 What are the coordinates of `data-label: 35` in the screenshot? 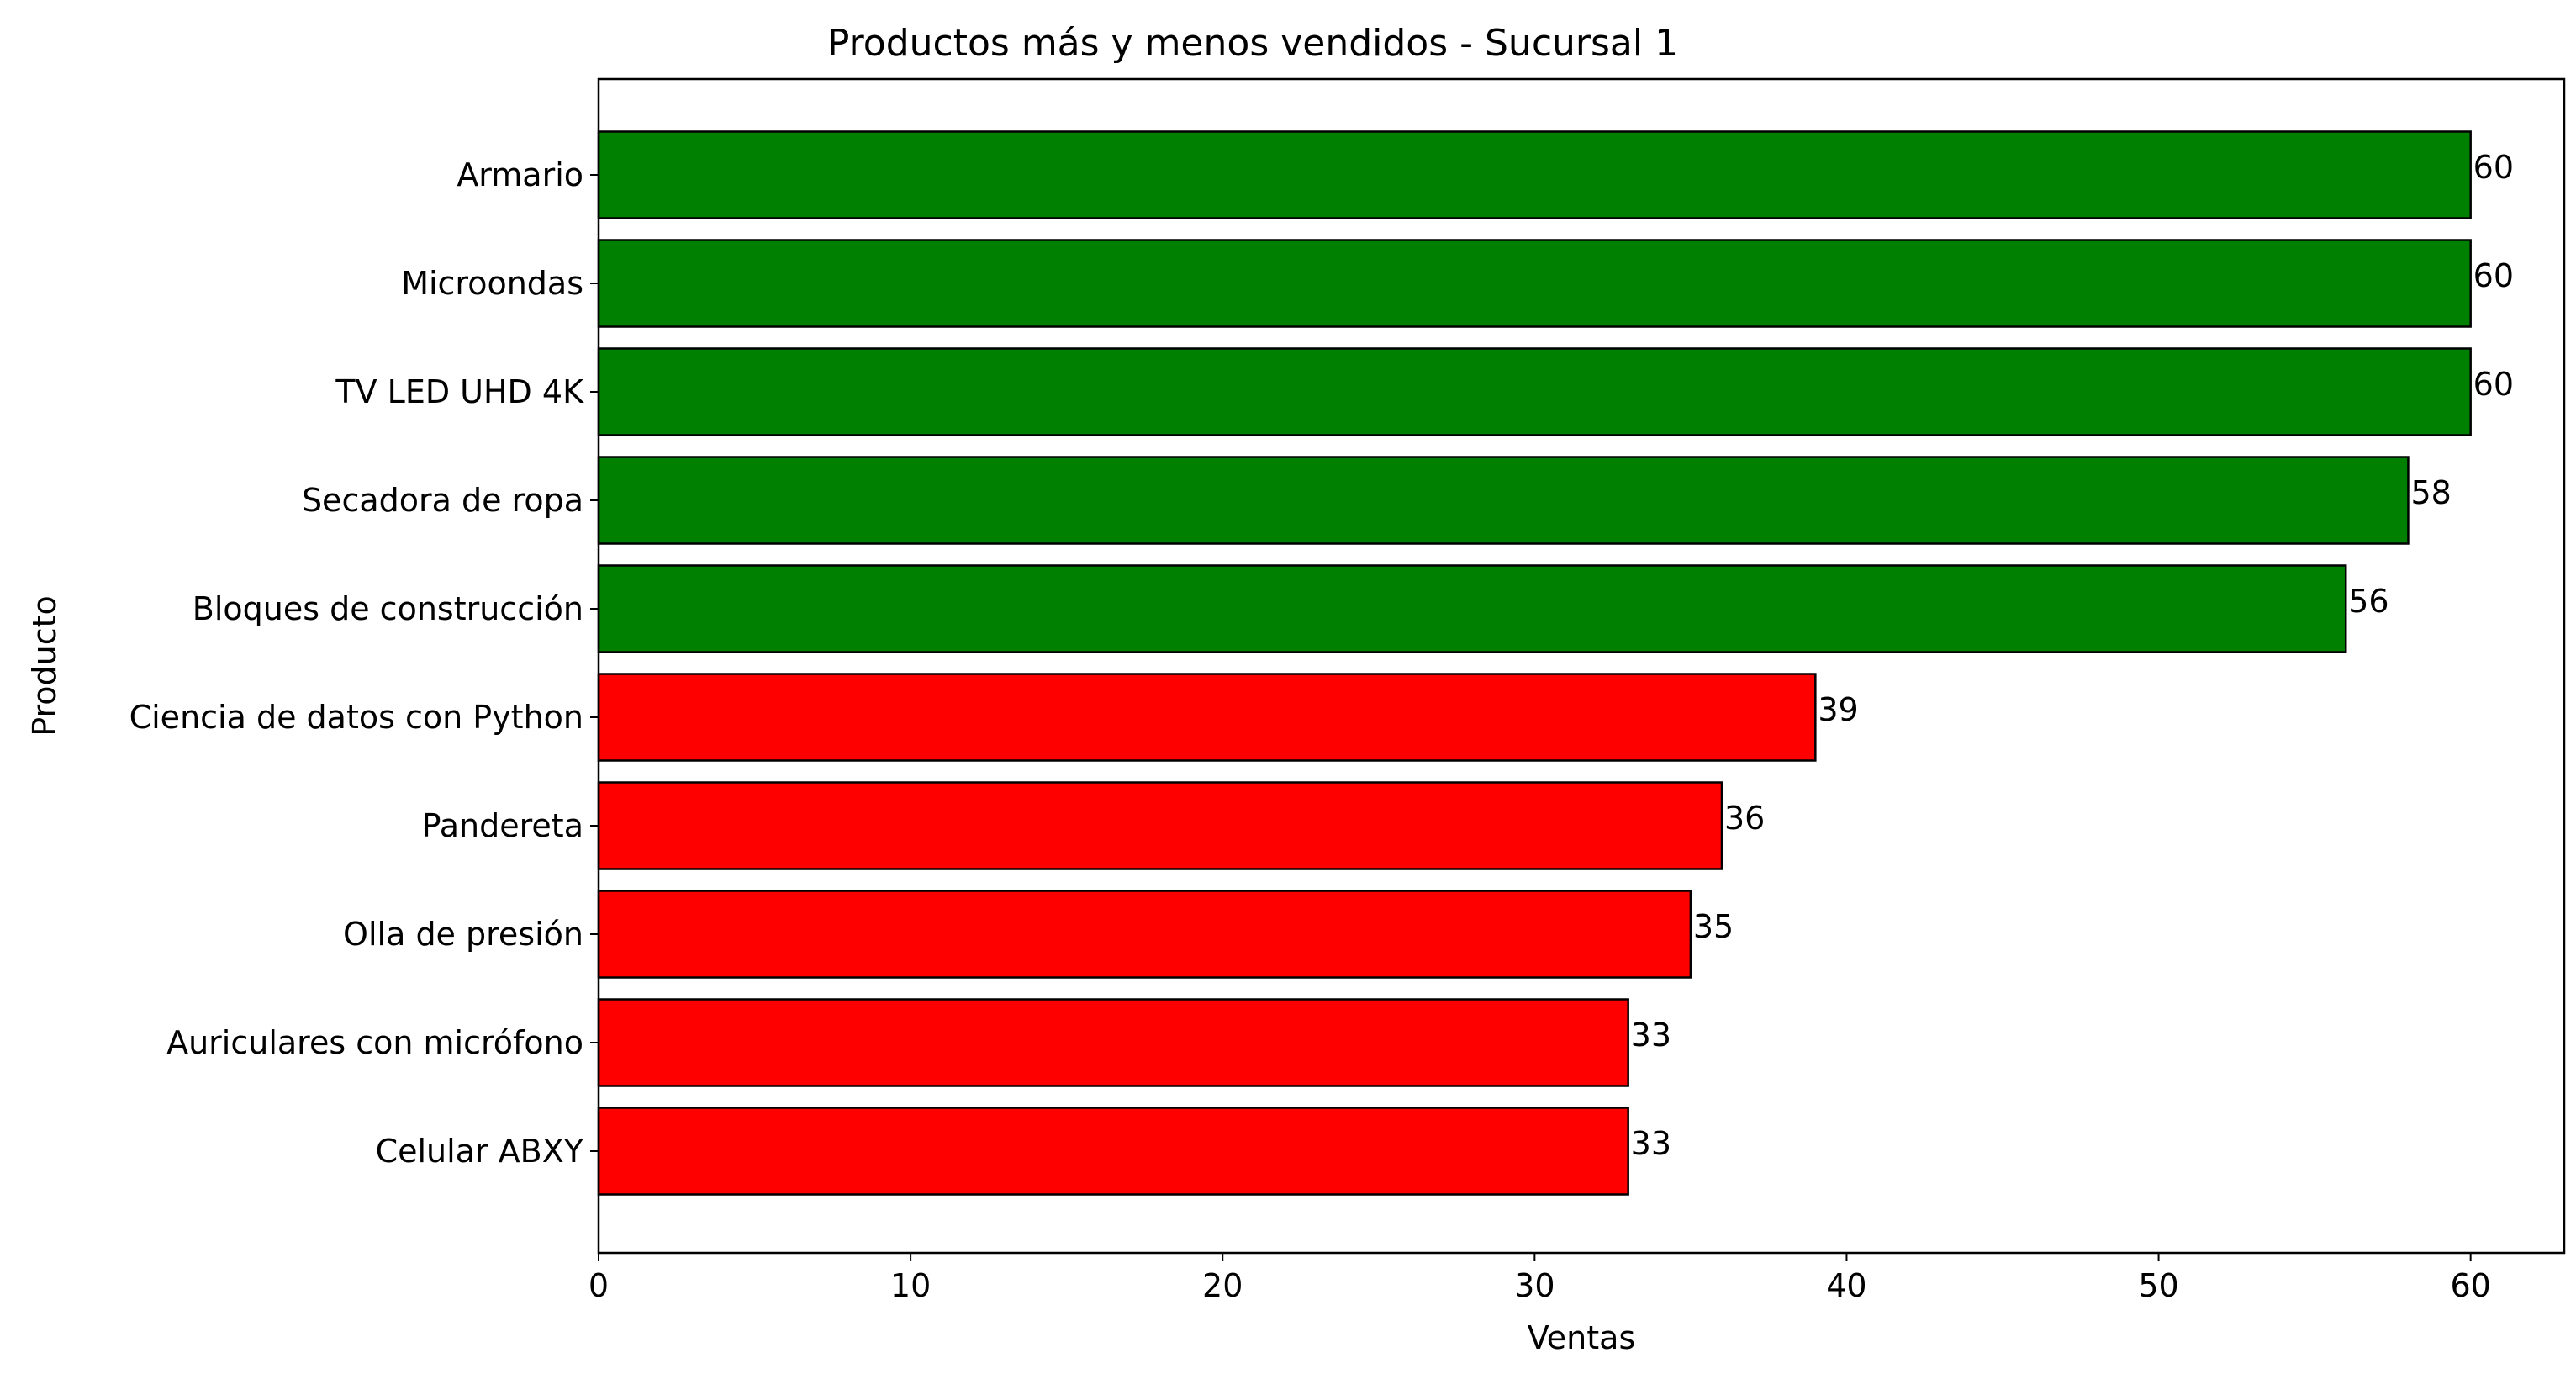 It's located at (1713, 926).